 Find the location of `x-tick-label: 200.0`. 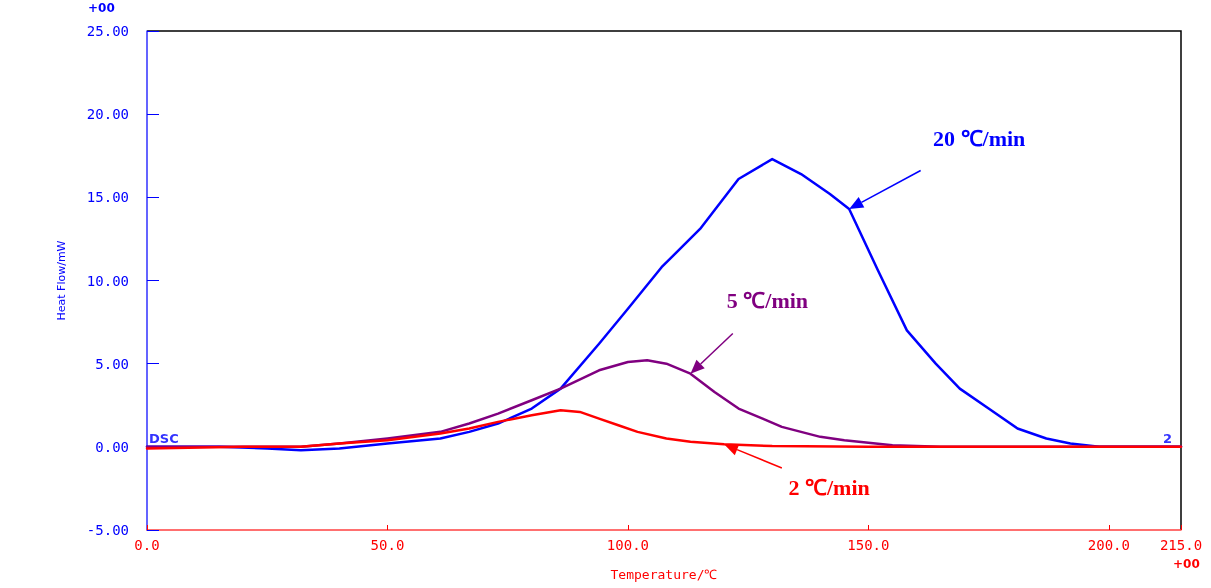

x-tick-label: 200.0 is located at coordinates (1108, 545).